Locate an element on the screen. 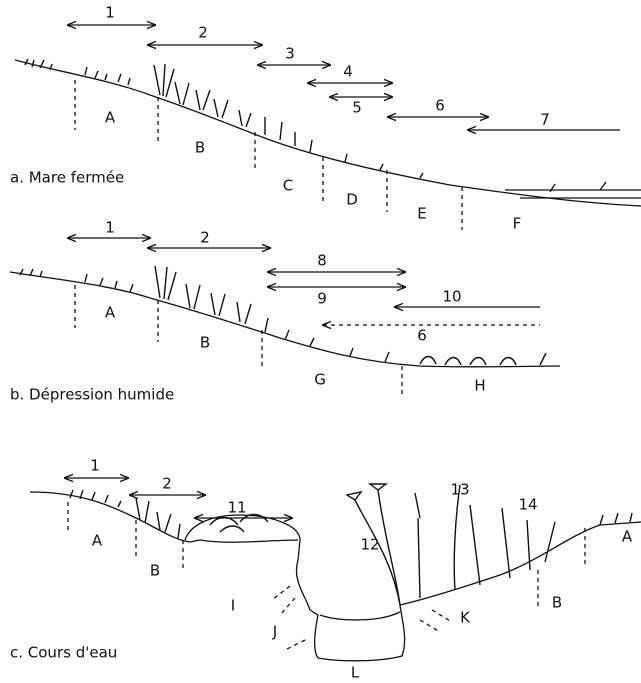 This screenshot has width=641, height=683. range-label: 5 is located at coordinates (357, 108).